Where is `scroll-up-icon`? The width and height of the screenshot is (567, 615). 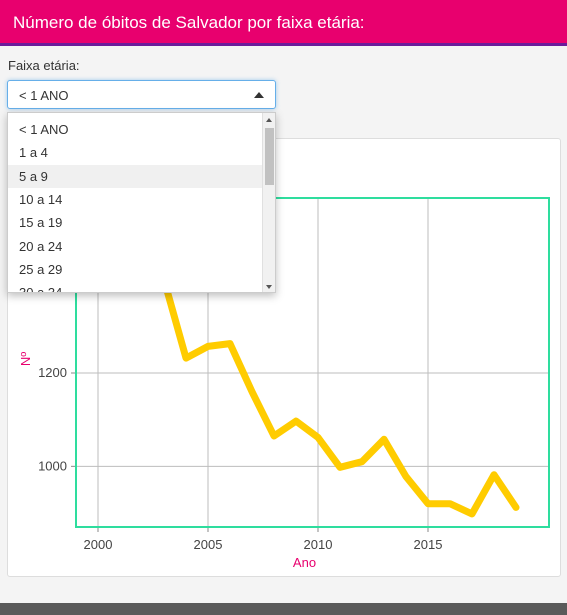 scroll-up-icon is located at coordinates (269, 120).